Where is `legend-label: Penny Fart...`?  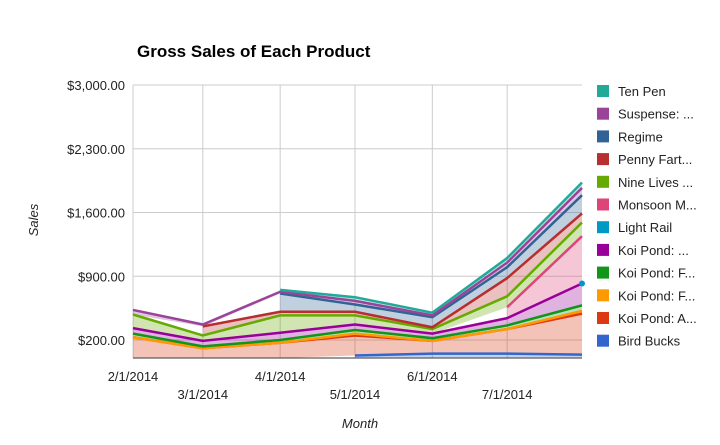
legend-label: Penny Fart... is located at coordinates (655, 159).